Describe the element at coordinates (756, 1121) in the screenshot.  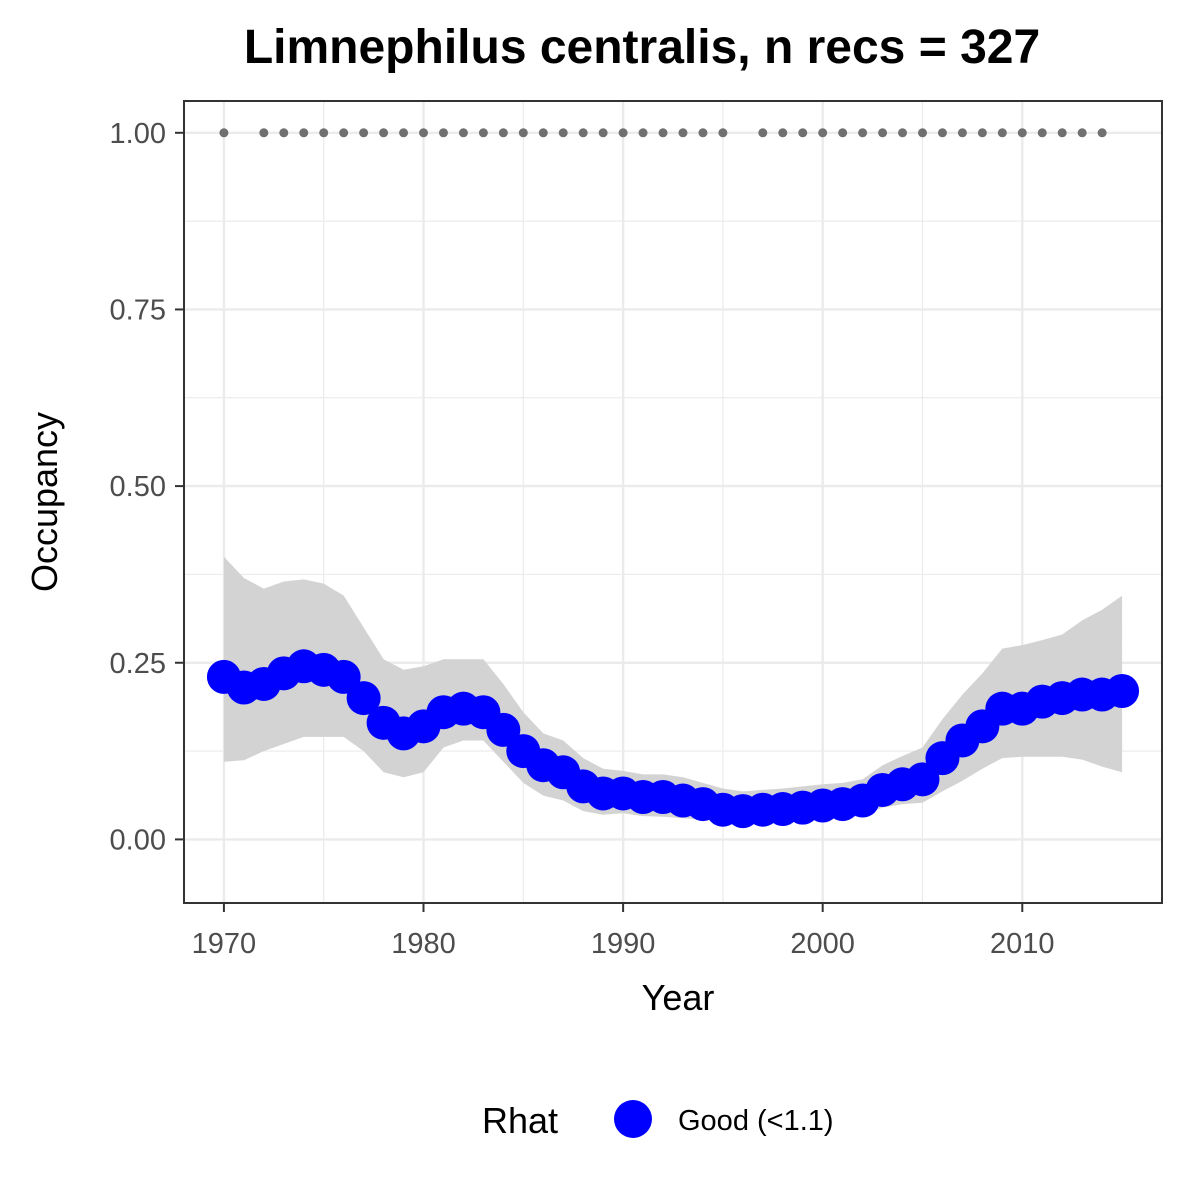
I see `legend-label-good: Good (<1.1)` at that location.